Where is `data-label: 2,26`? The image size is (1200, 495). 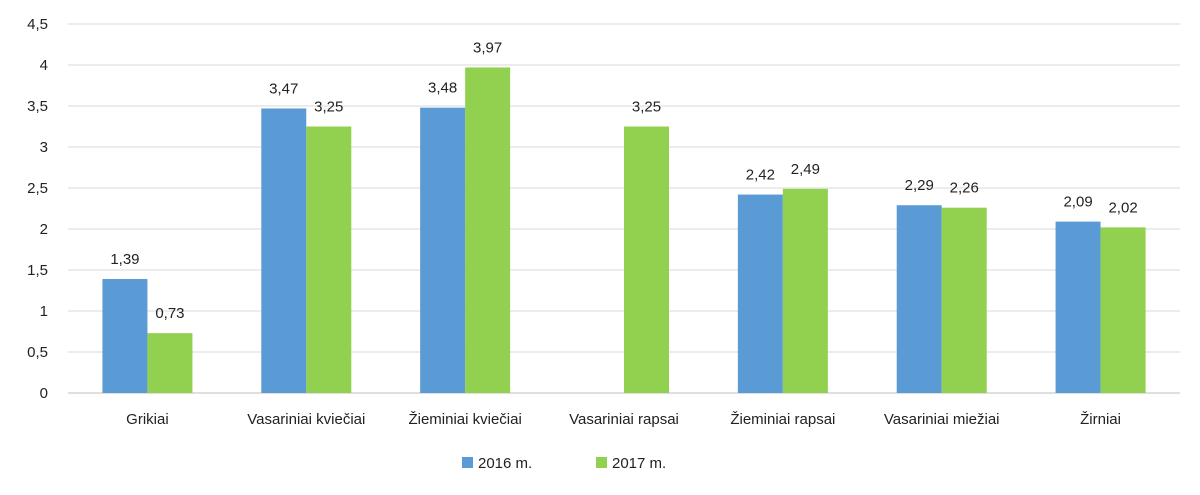 data-label: 2,26 is located at coordinates (964, 188).